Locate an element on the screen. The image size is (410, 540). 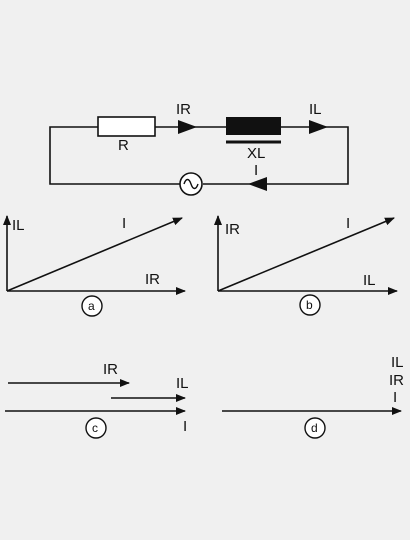
current-l-label: IL is located at coordinates (315, 109).